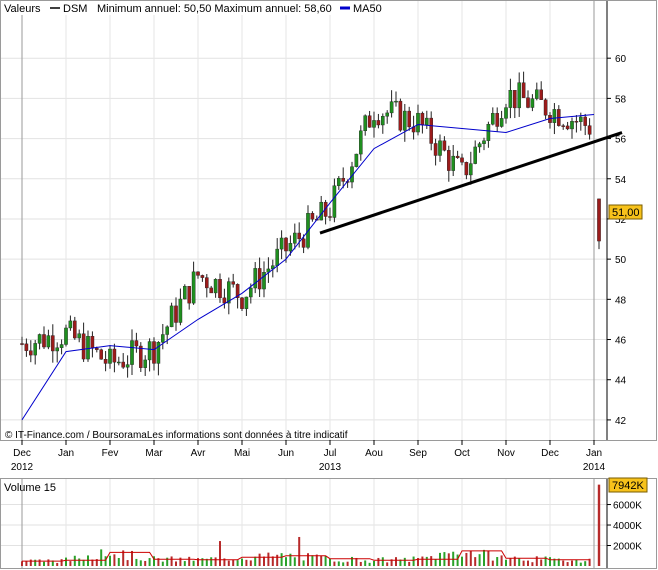 The height and width of the screenshot is (570, 658). Describe the element at coordinates (367, 9) in the screenshot. I see `legend-ma: MA50` at that location.